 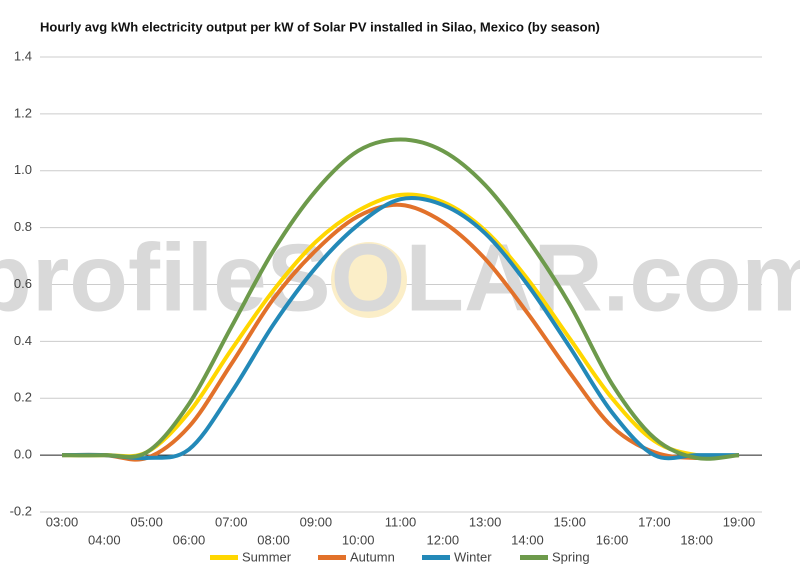 I want to click on y-tick-label: -0.2, so click(x=21, y=510).